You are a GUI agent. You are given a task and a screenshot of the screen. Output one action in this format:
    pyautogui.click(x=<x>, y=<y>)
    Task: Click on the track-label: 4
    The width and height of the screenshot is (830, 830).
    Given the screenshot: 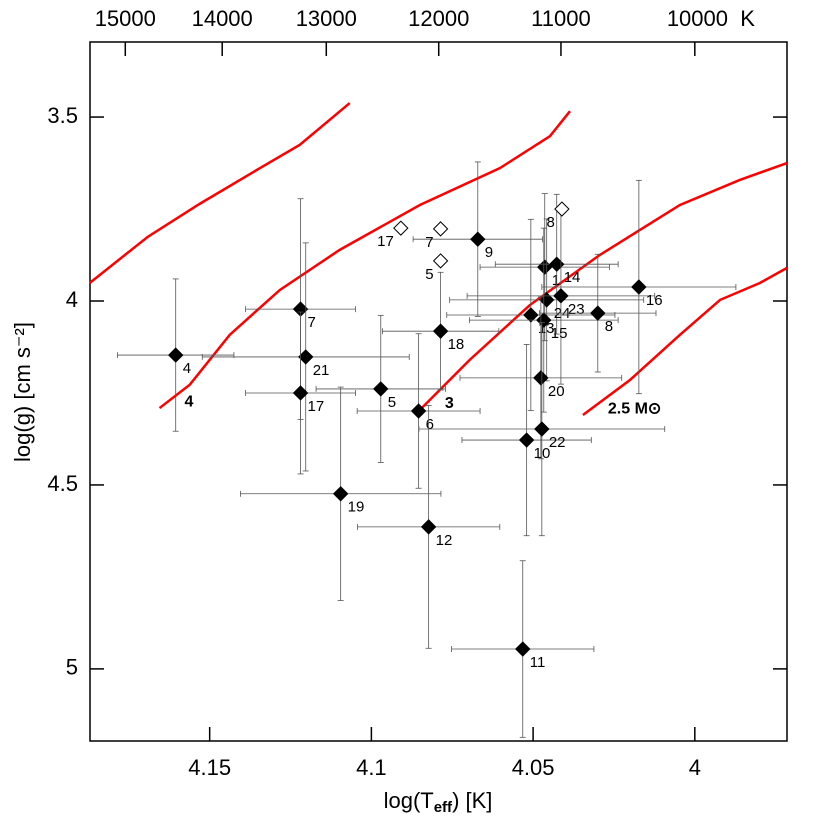 What is the action you would take?
    pyautogui.click(x=189, y=401)
    